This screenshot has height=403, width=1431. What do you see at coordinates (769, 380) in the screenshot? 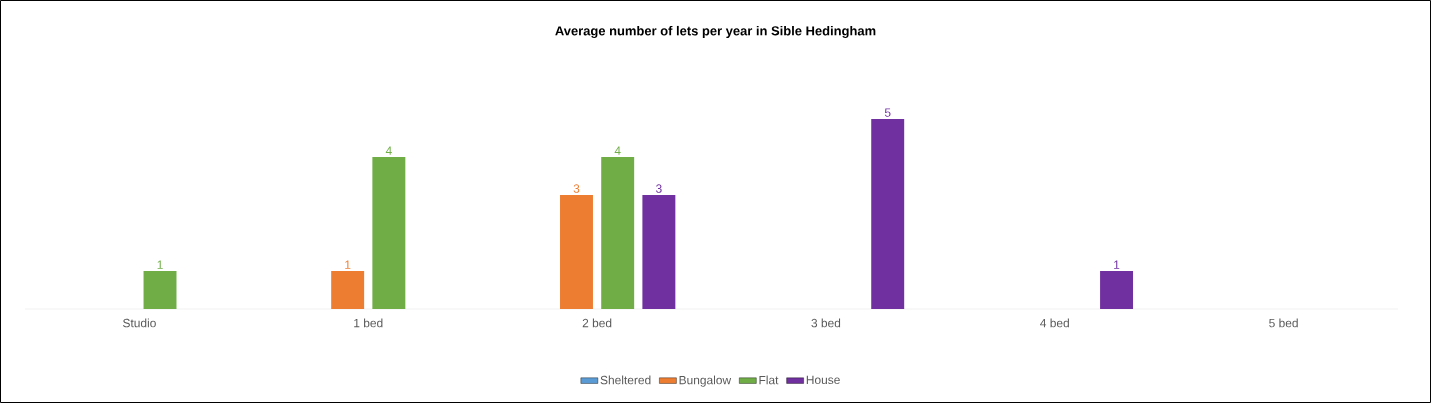
I see `legend-label: Flat` at bounding box center [769, 380].